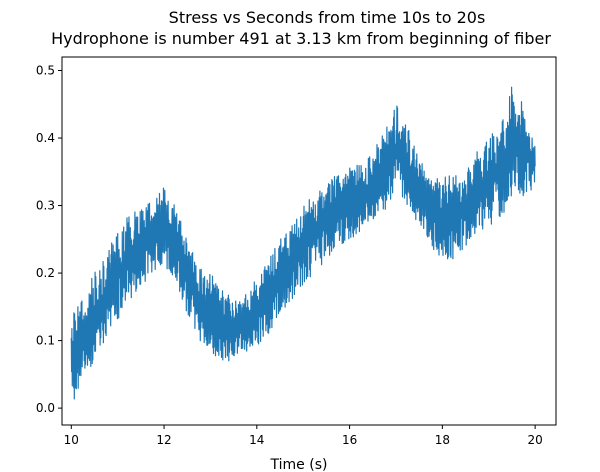 This screenshot has height=472, width=600. I want to click on y-tick-label: 0.3, so click(45, 206).